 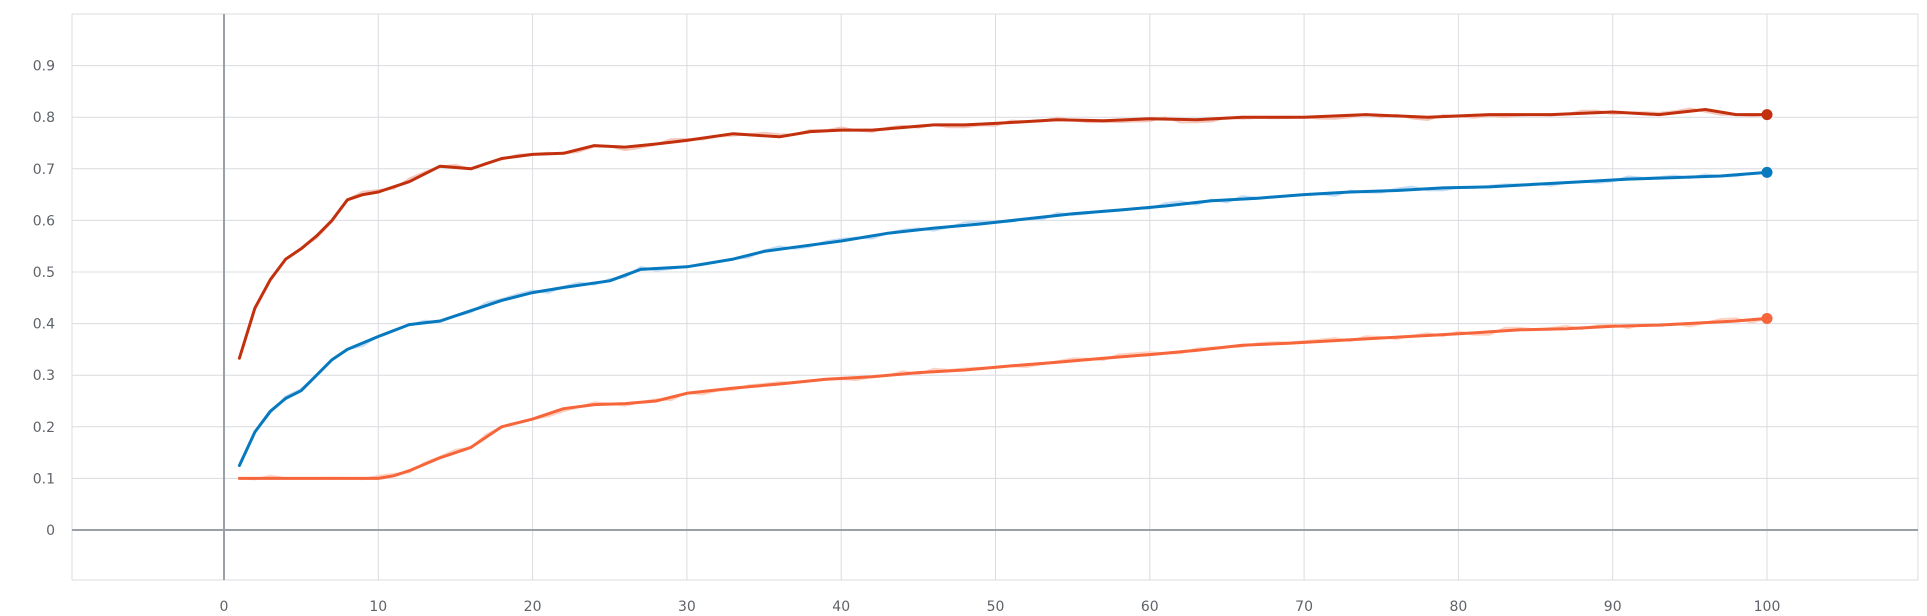 What do you see at coordinates (44, 67) in the screenshot?
I see `y-tick-label: 0.9` at bounding box center [44, 67].